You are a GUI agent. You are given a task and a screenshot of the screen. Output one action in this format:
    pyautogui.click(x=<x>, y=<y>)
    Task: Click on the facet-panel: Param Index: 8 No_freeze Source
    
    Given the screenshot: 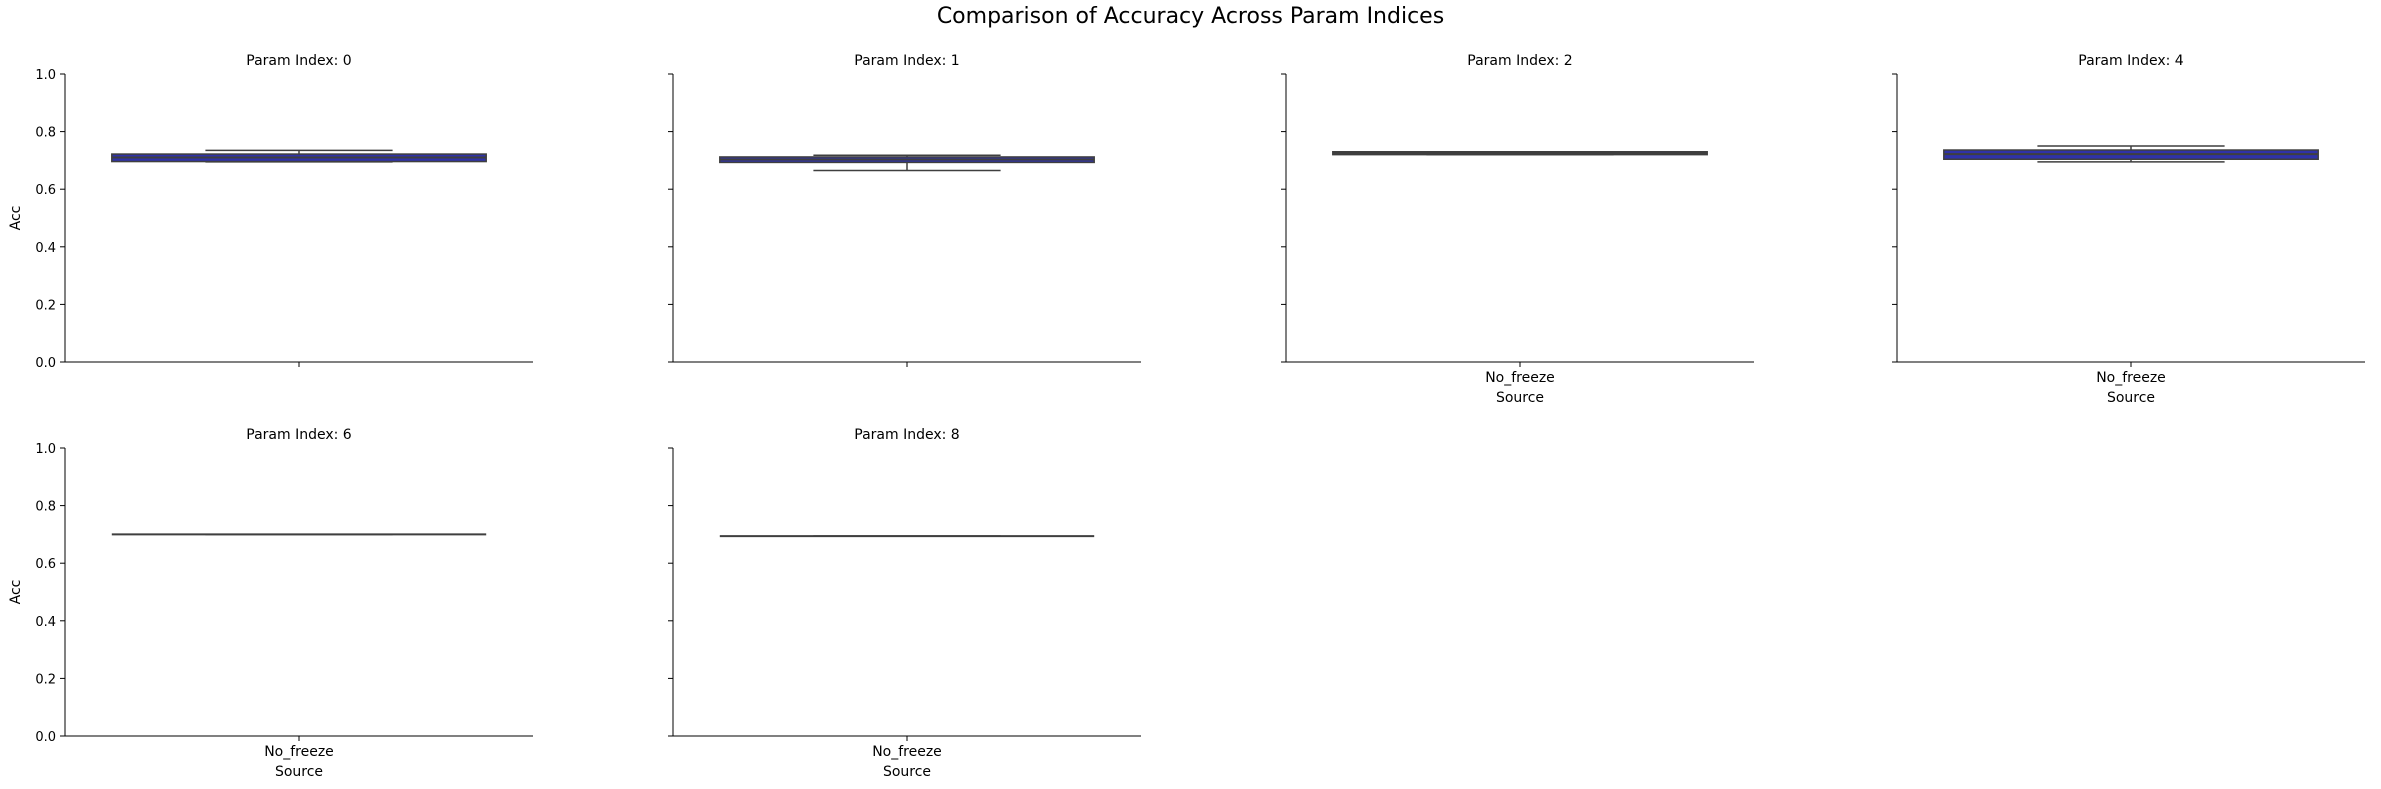 What is the action you would take?
    pyautogui.click(x=904, y=603)
    